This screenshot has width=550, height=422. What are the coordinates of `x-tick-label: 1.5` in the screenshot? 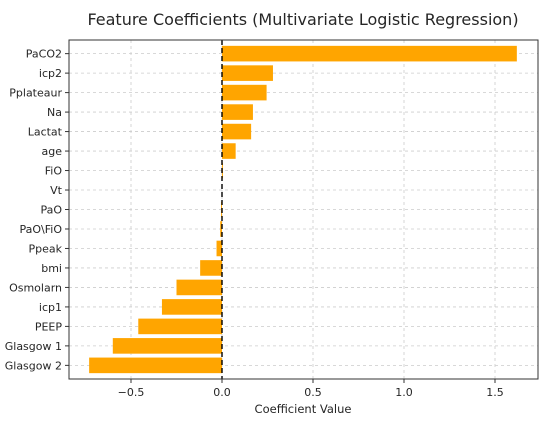 It's located at (495, 392).